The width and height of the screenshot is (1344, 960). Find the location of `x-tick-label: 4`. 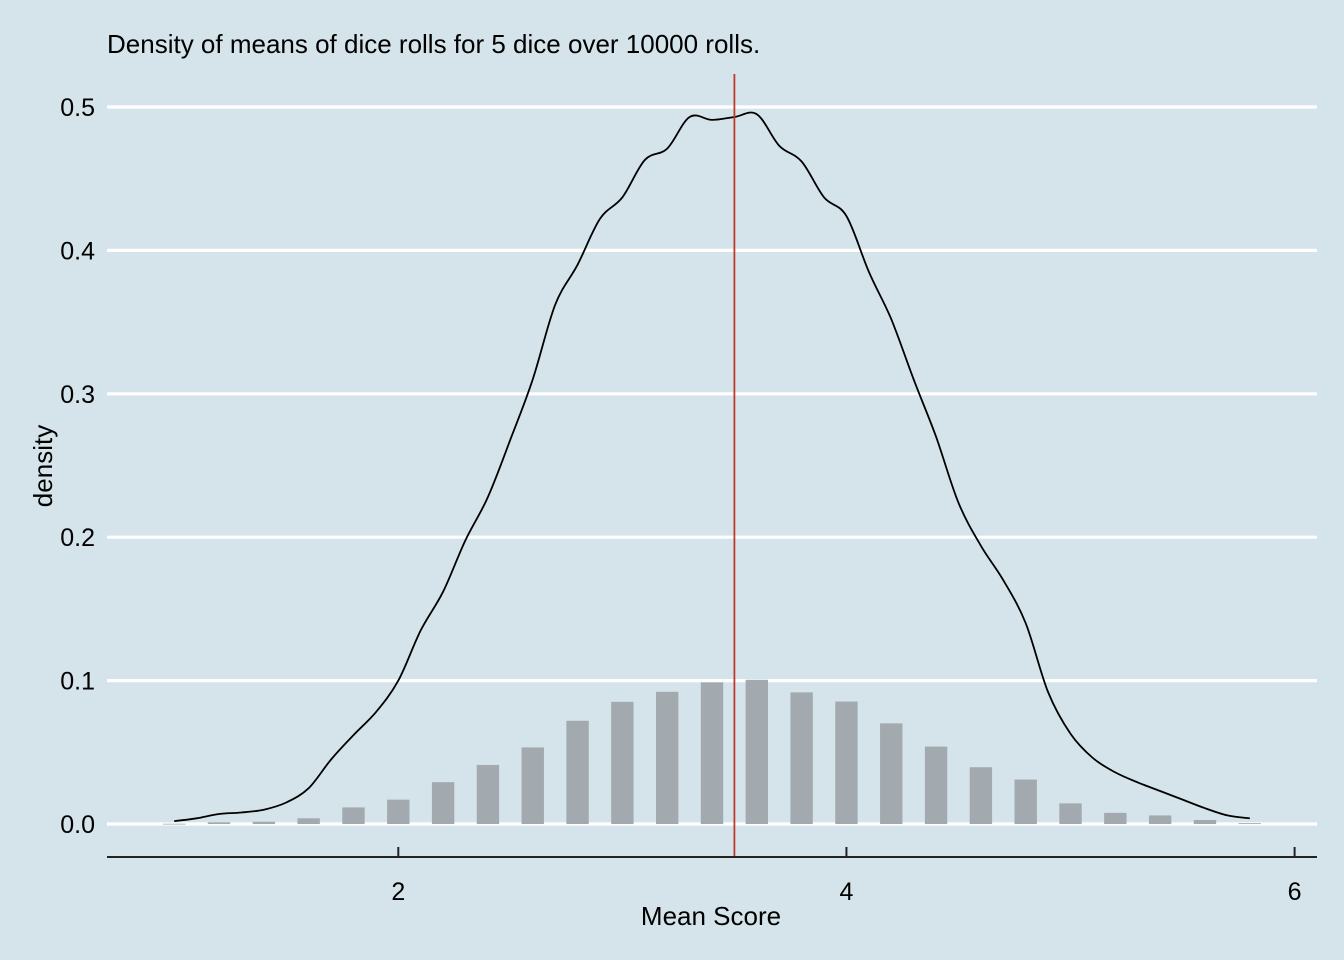

x-tick-label: 4 is located at coordinates (846, 892).